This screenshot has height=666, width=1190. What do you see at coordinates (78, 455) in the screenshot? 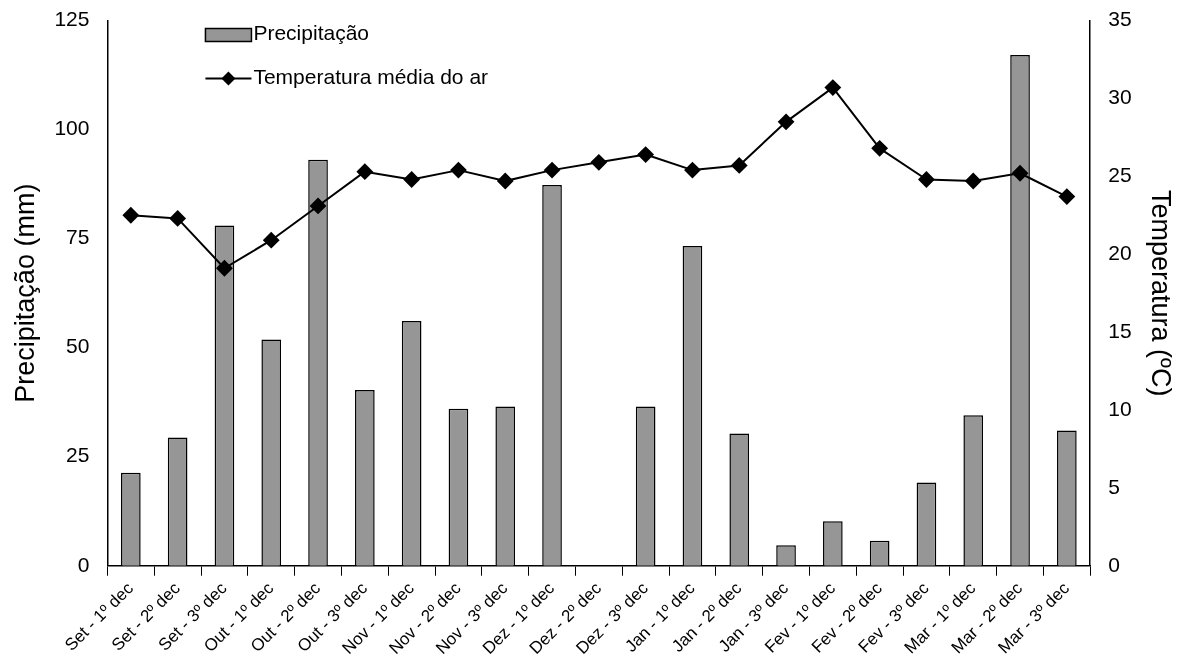
I see `y-tick-label: 25` at bounding box center [78, 455].